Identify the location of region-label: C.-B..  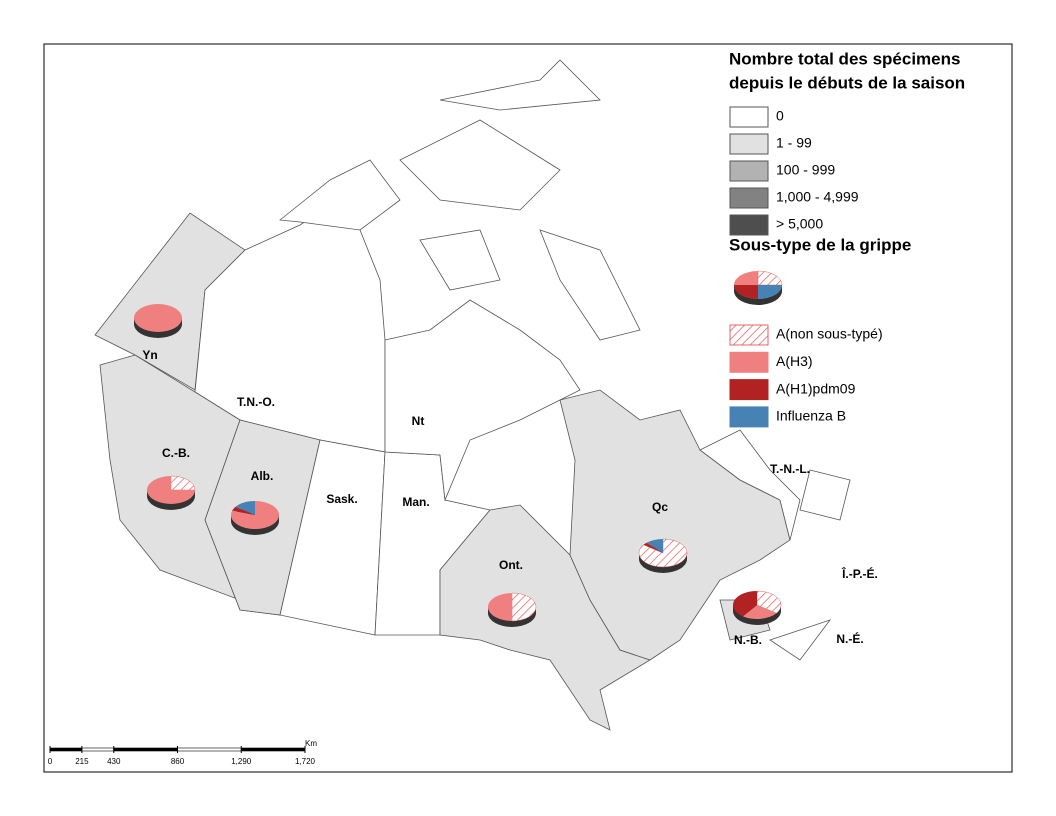
(176, 453).